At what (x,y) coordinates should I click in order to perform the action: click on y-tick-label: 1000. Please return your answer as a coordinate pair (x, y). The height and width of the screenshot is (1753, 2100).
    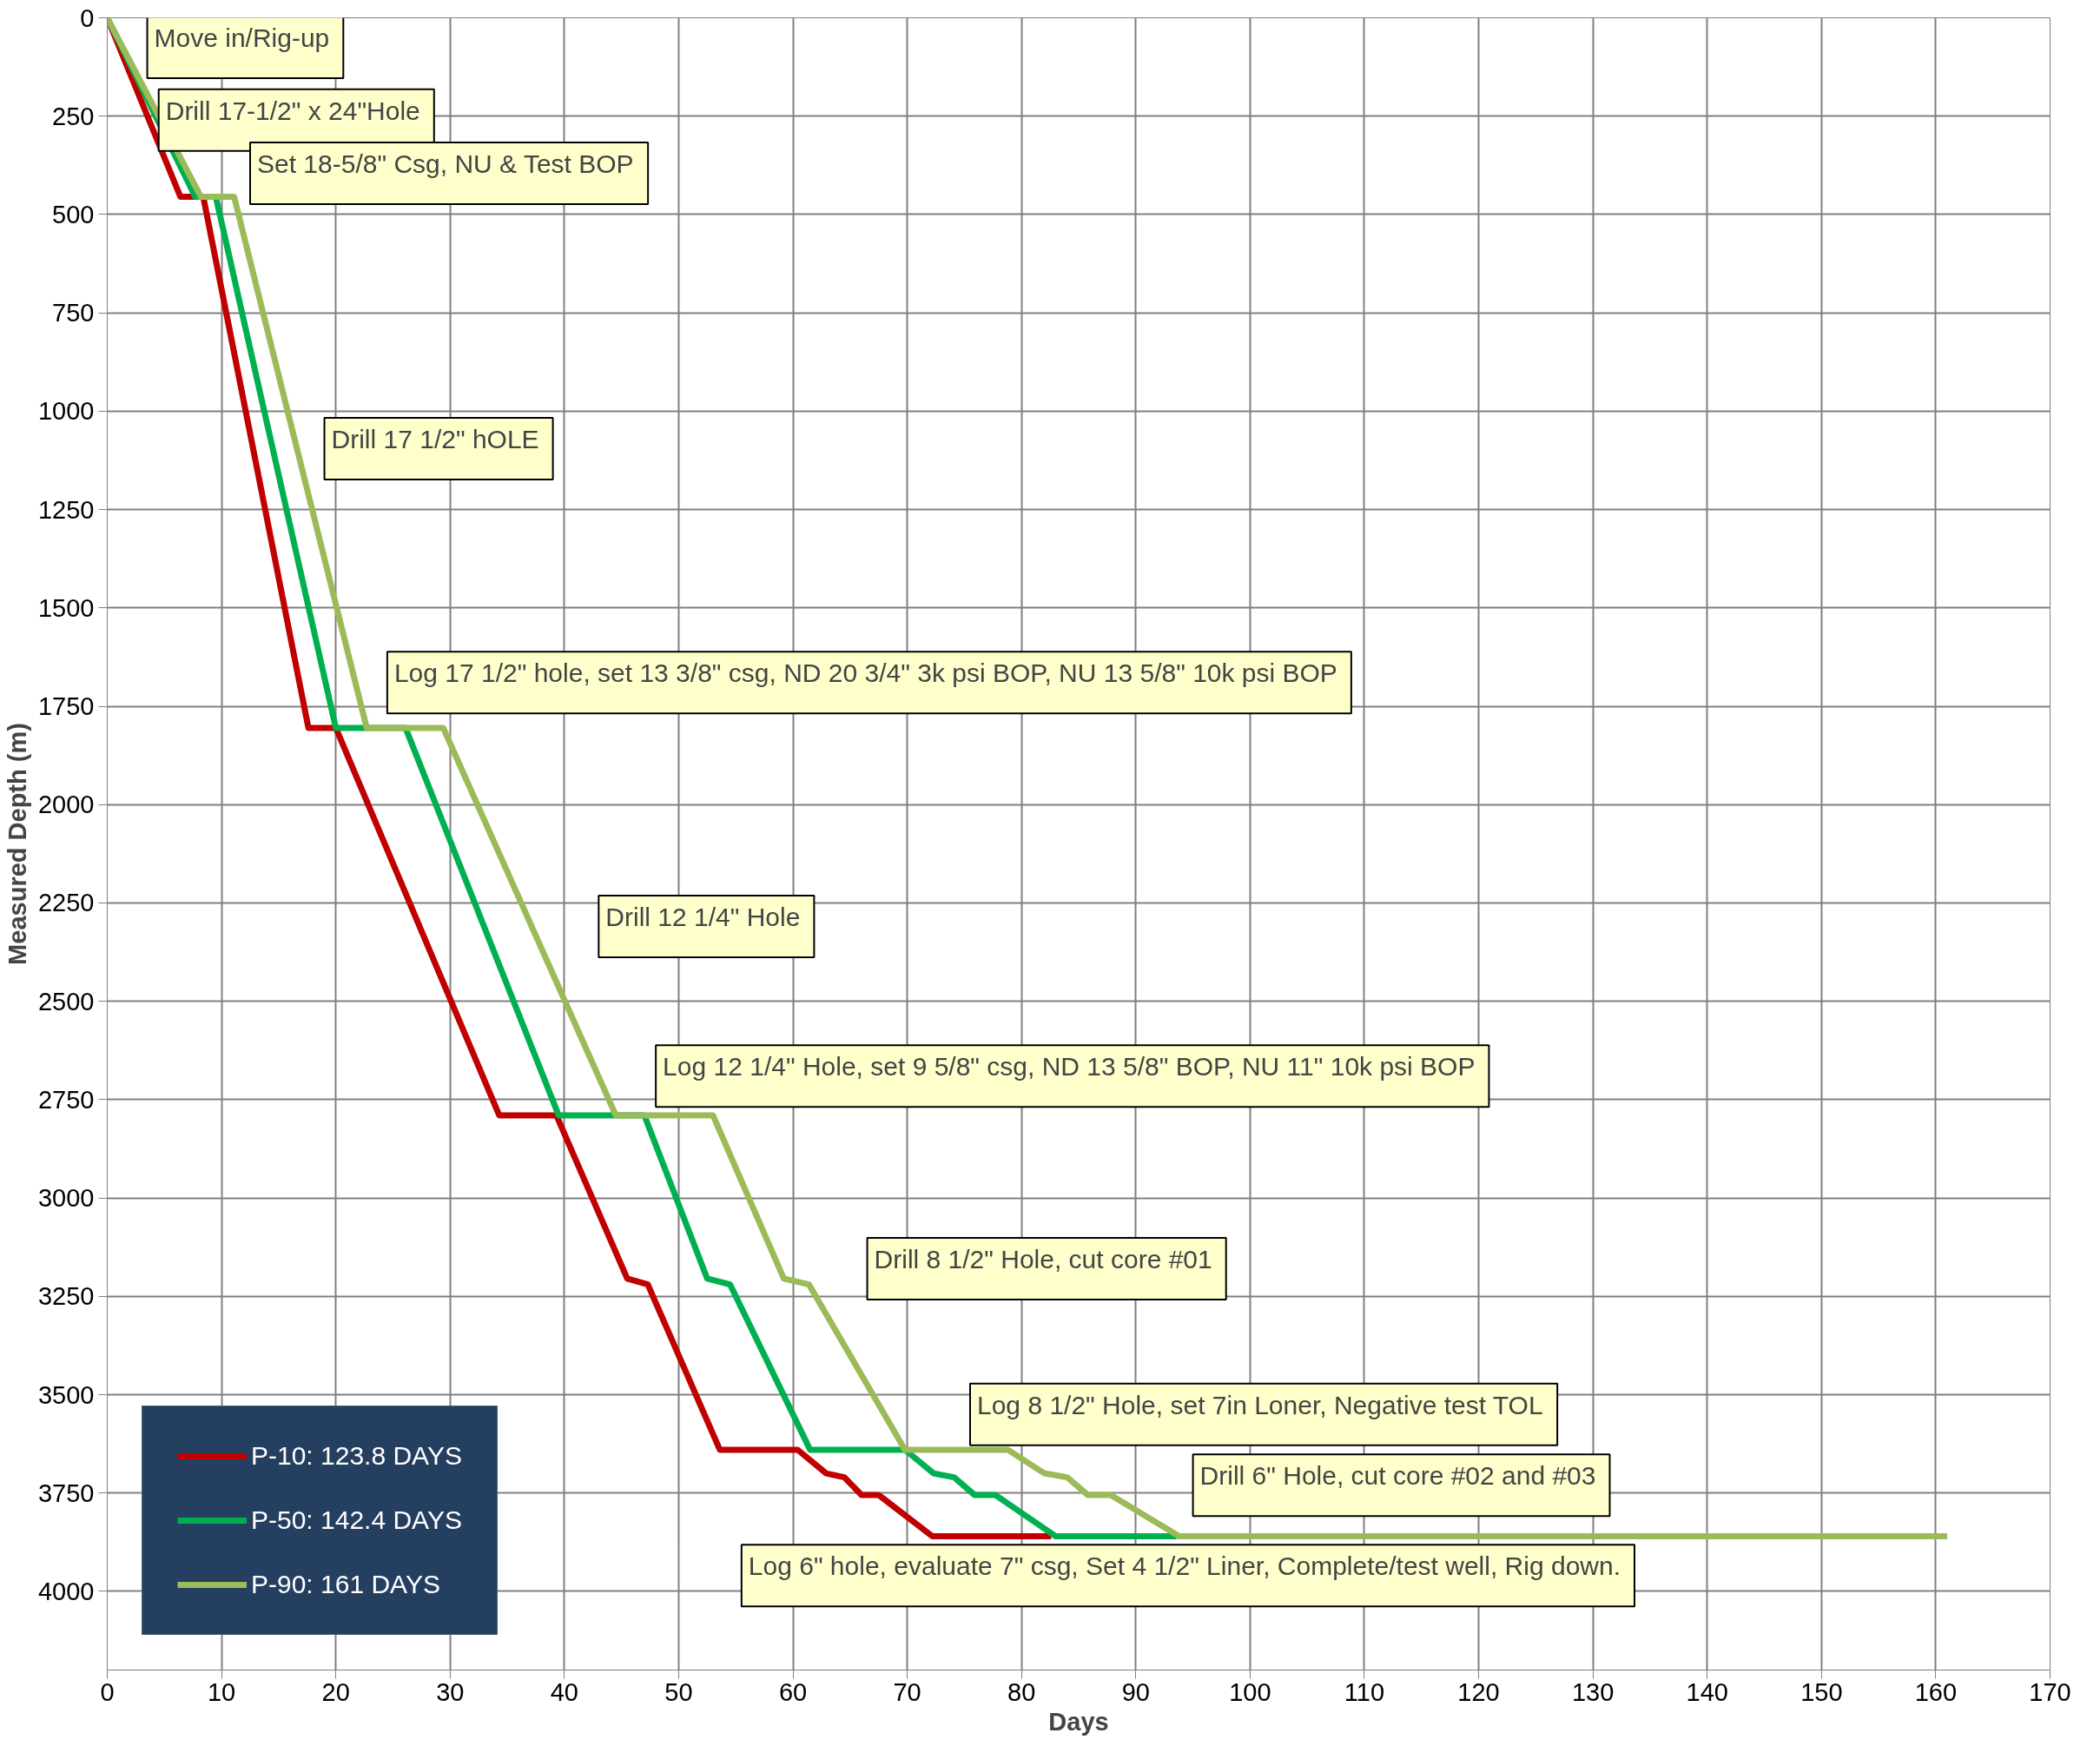
    Looking at the image, I should click on (66, 411).